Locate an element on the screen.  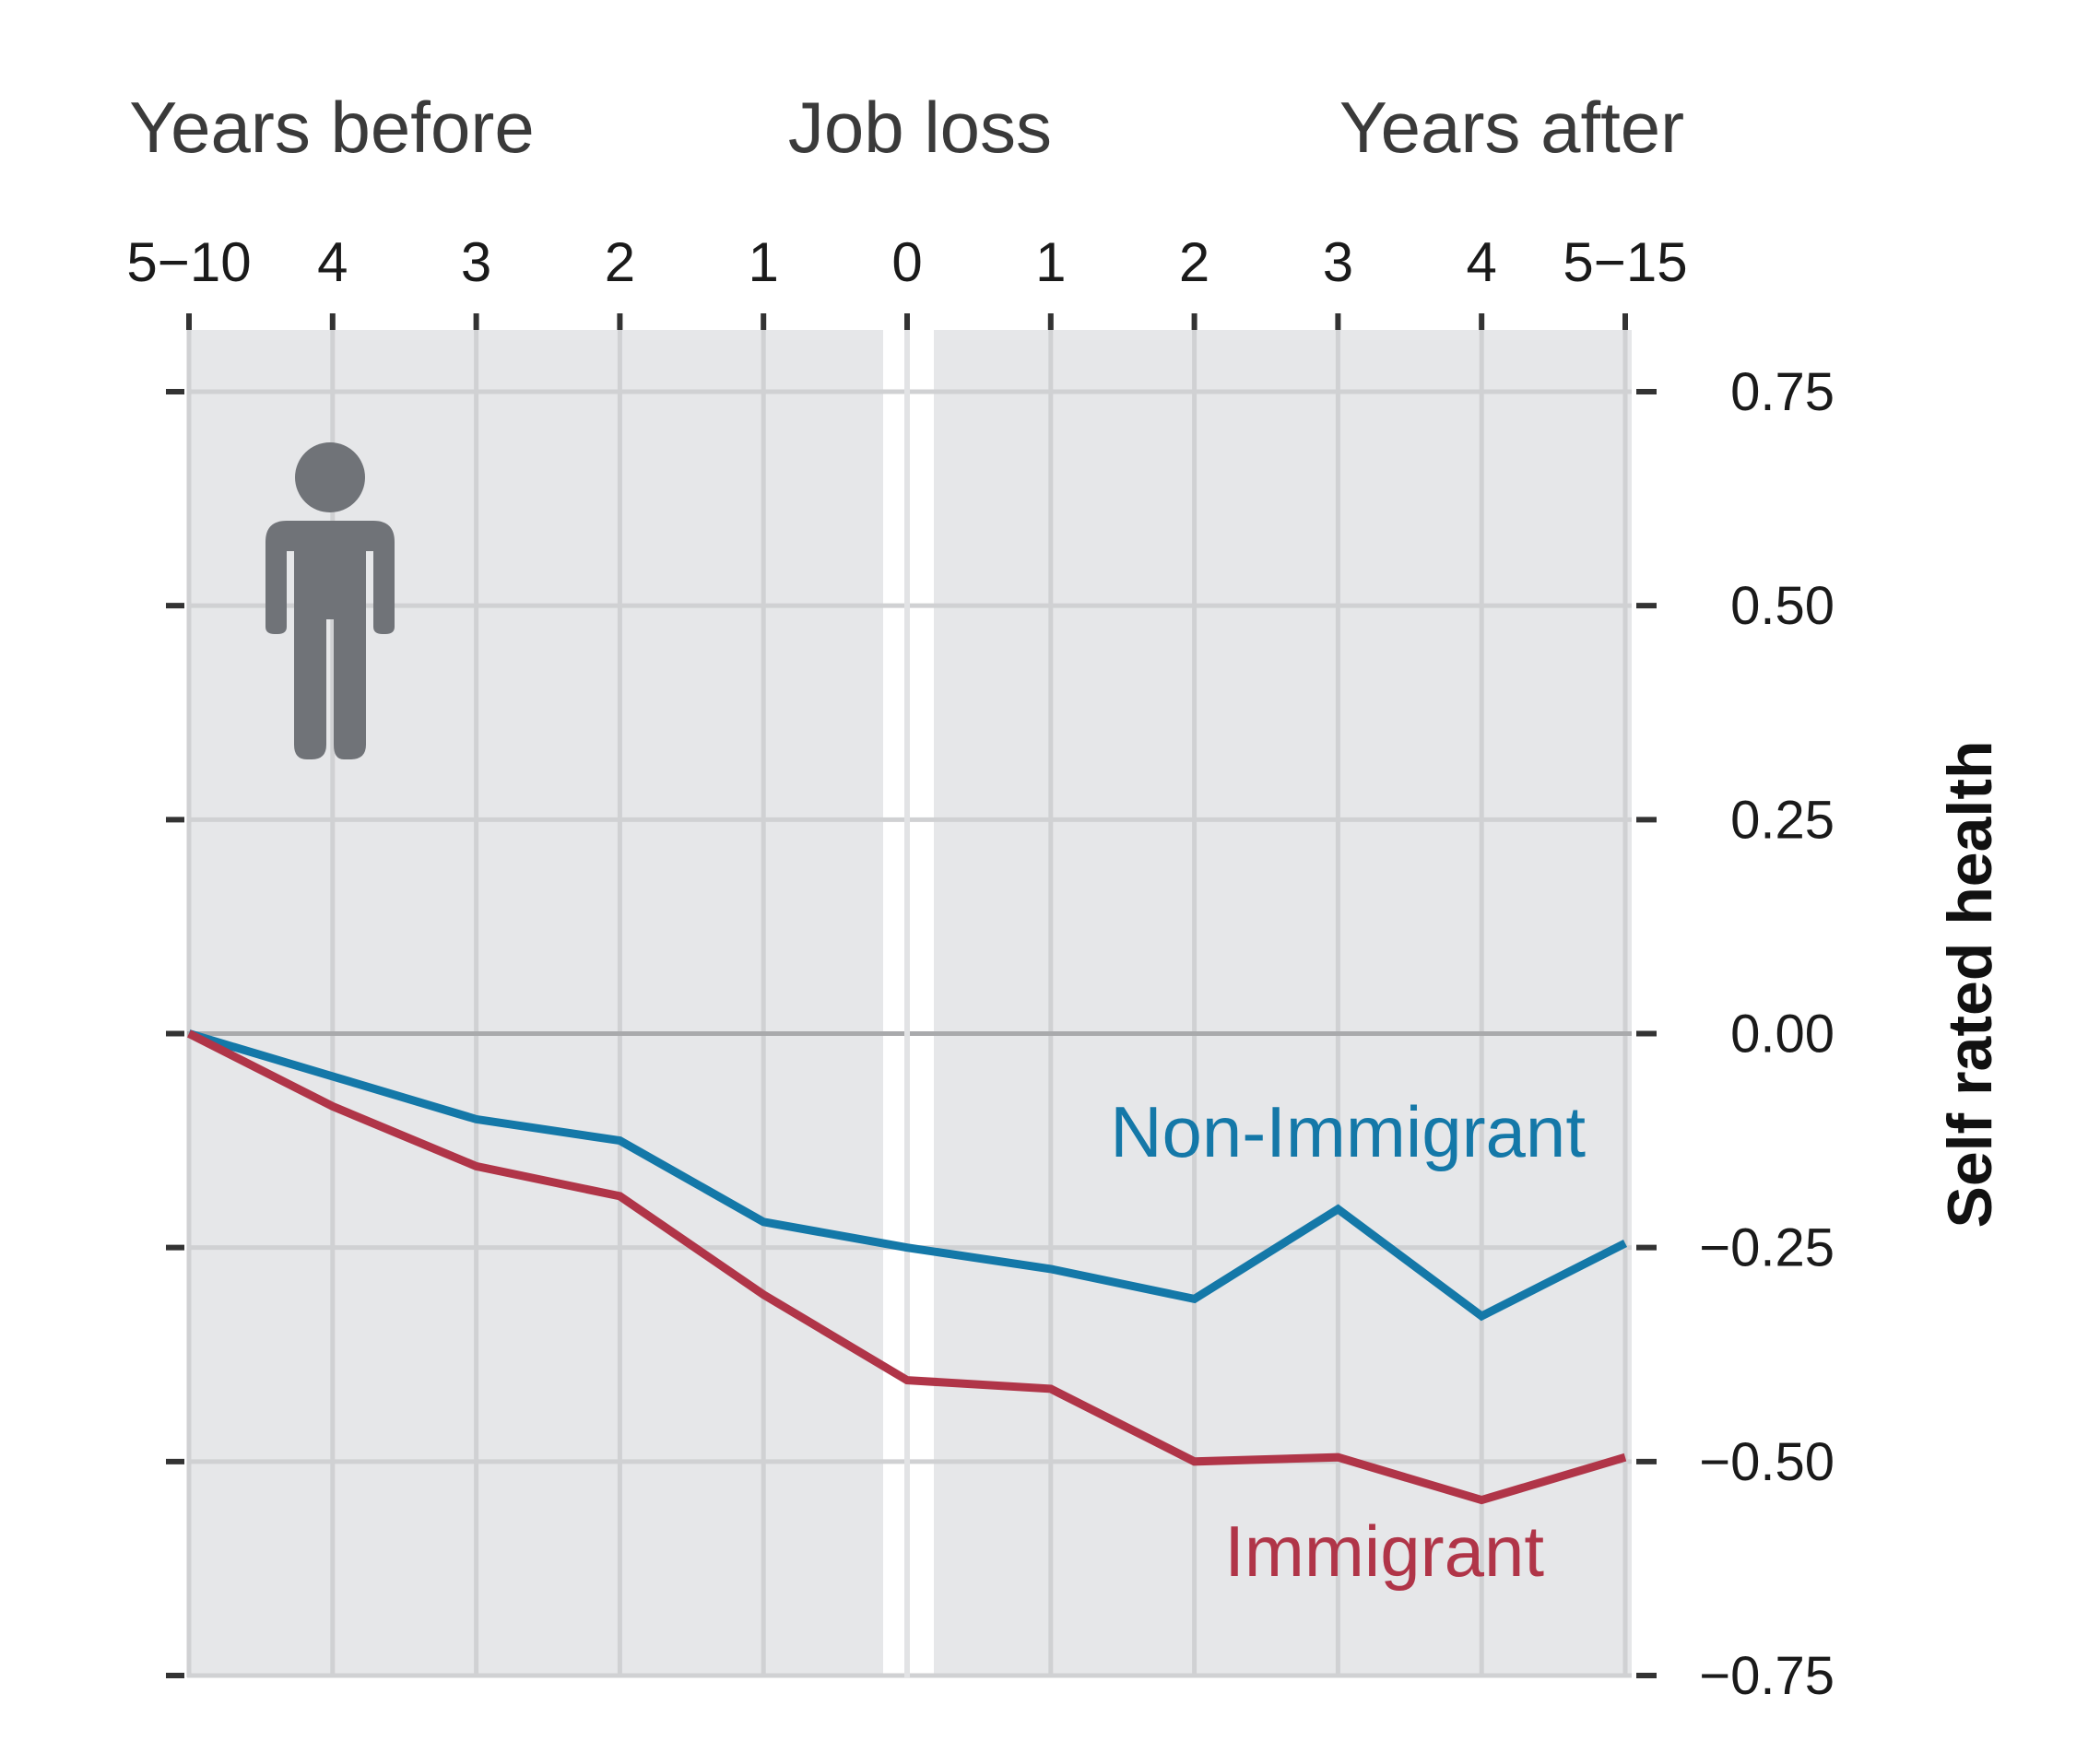
y-tick-label: −0.75 is located at coordinates (1767, 1676).